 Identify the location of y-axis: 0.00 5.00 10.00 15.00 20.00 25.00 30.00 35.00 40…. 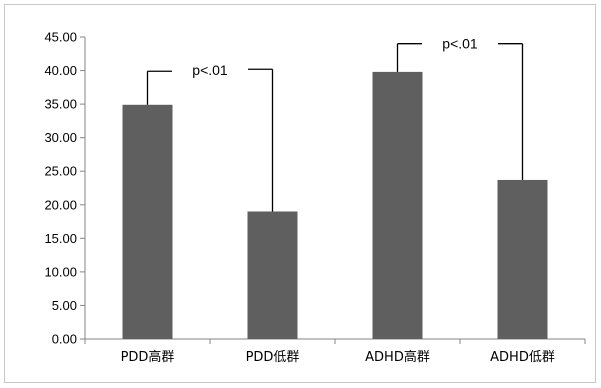
(65, 188).